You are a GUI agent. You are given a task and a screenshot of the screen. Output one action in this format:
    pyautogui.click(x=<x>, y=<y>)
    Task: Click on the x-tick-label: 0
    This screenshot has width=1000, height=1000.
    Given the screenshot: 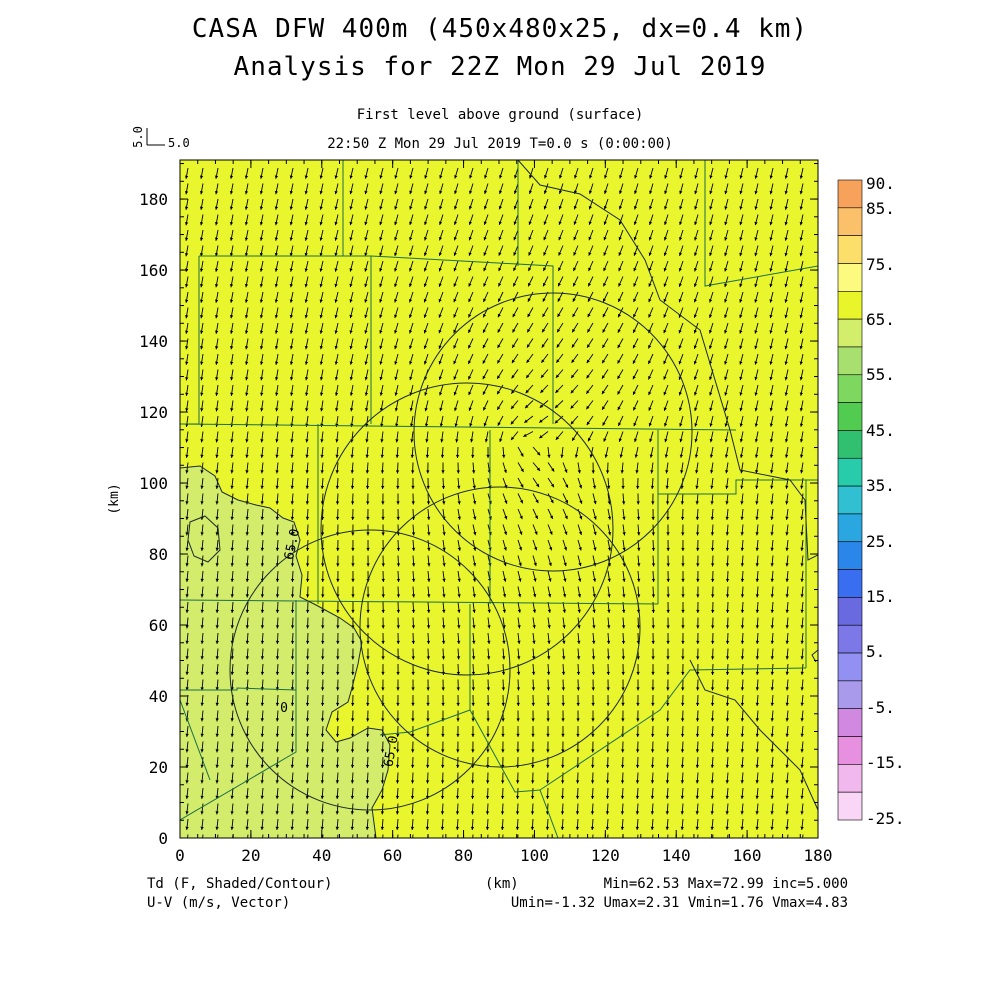 What is the action you would take?
    pyautogui.click(x=180, y=855)
    